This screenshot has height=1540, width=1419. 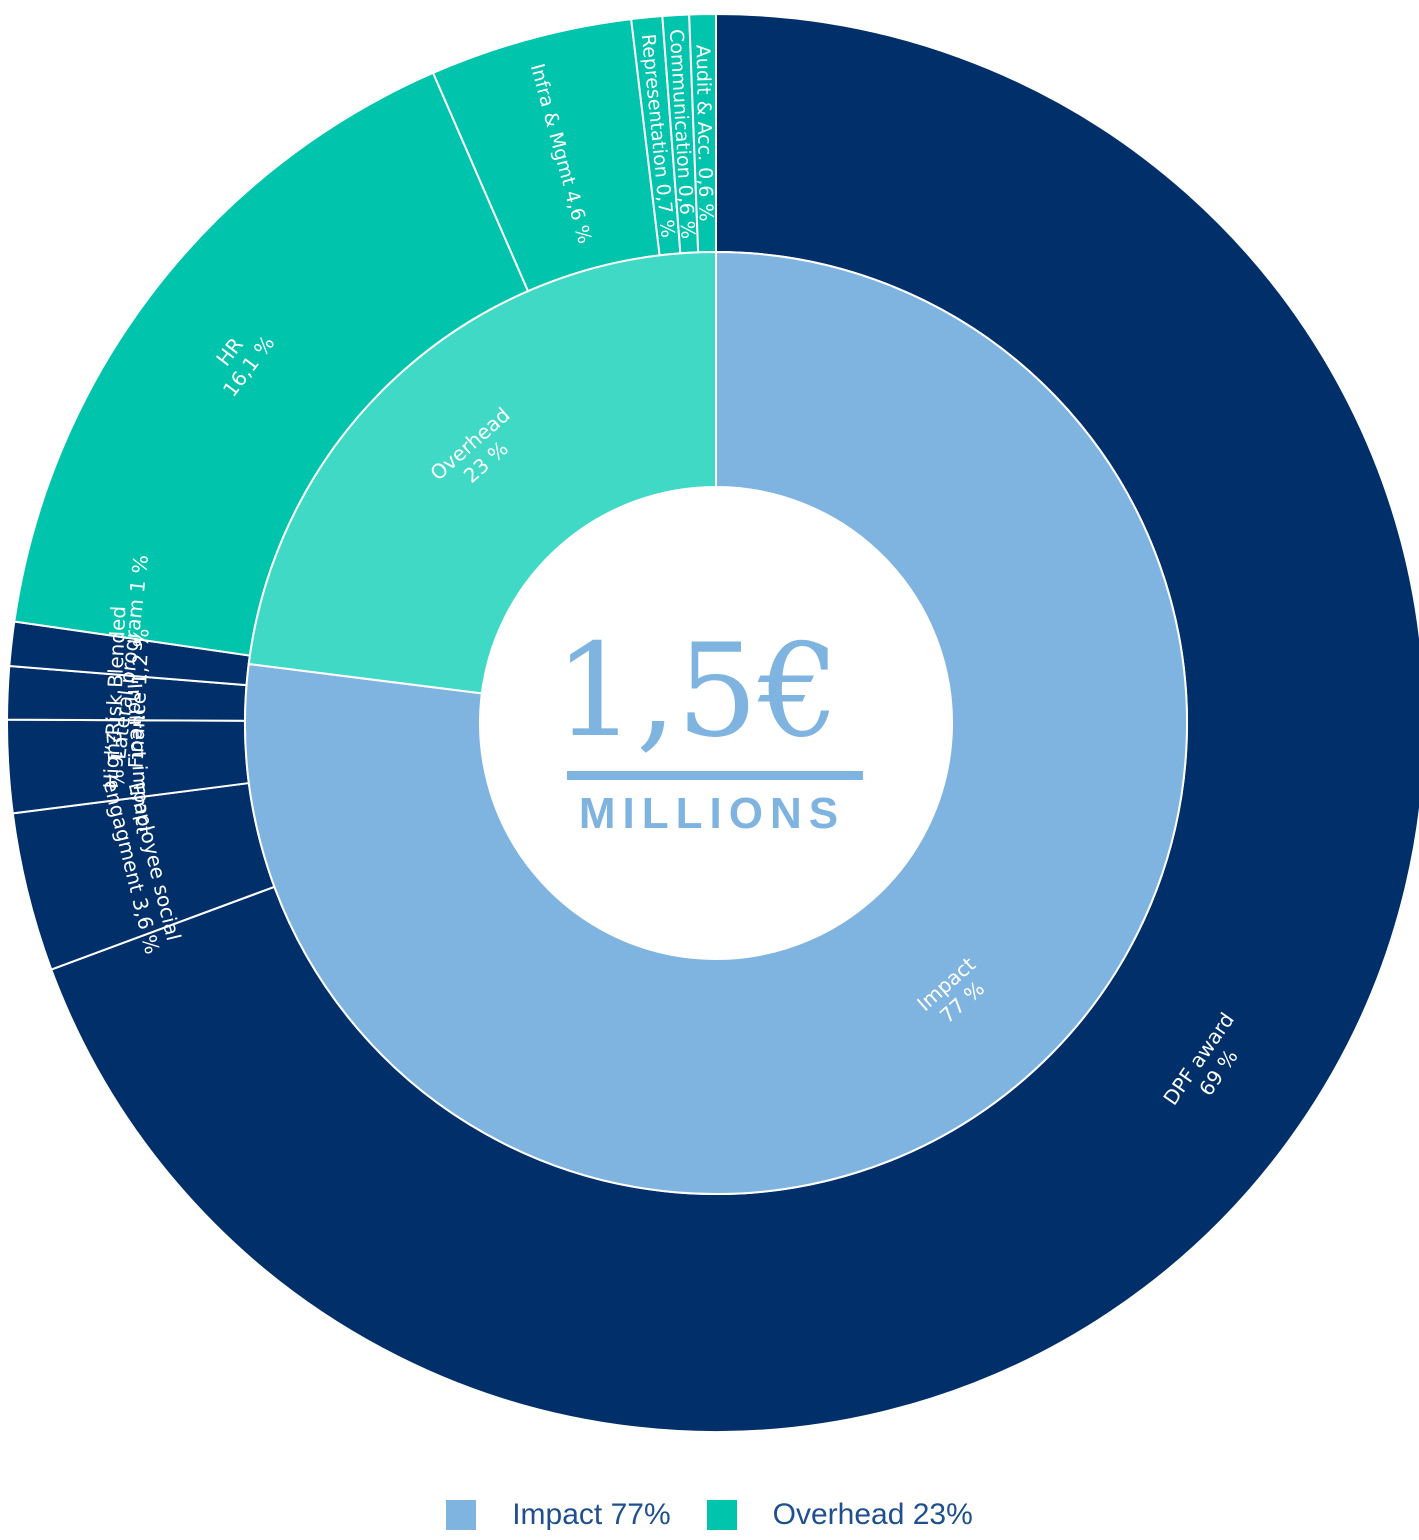 What do you see at coordinates (721, 1515) in the screenshot?
I see `legend-swatch-overhead` at bounding box center [721, 1515].